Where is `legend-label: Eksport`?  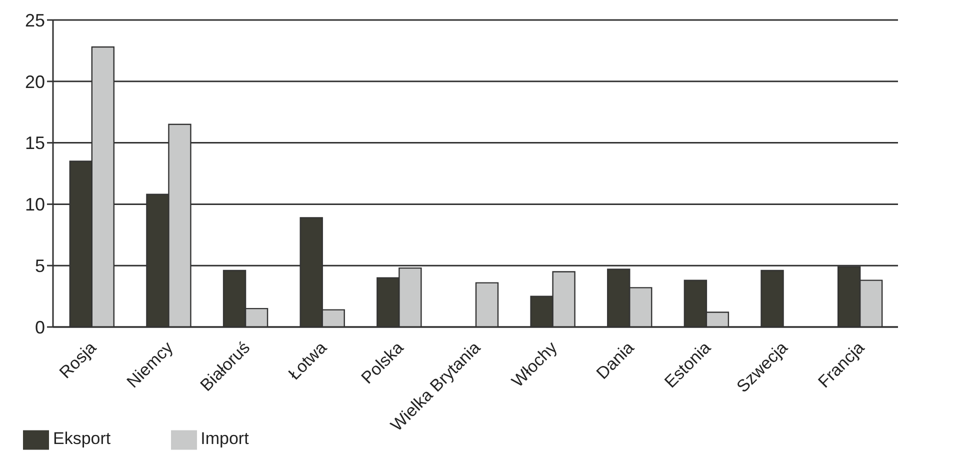 legend-label: Eksport is located at coordinates (82, 438).